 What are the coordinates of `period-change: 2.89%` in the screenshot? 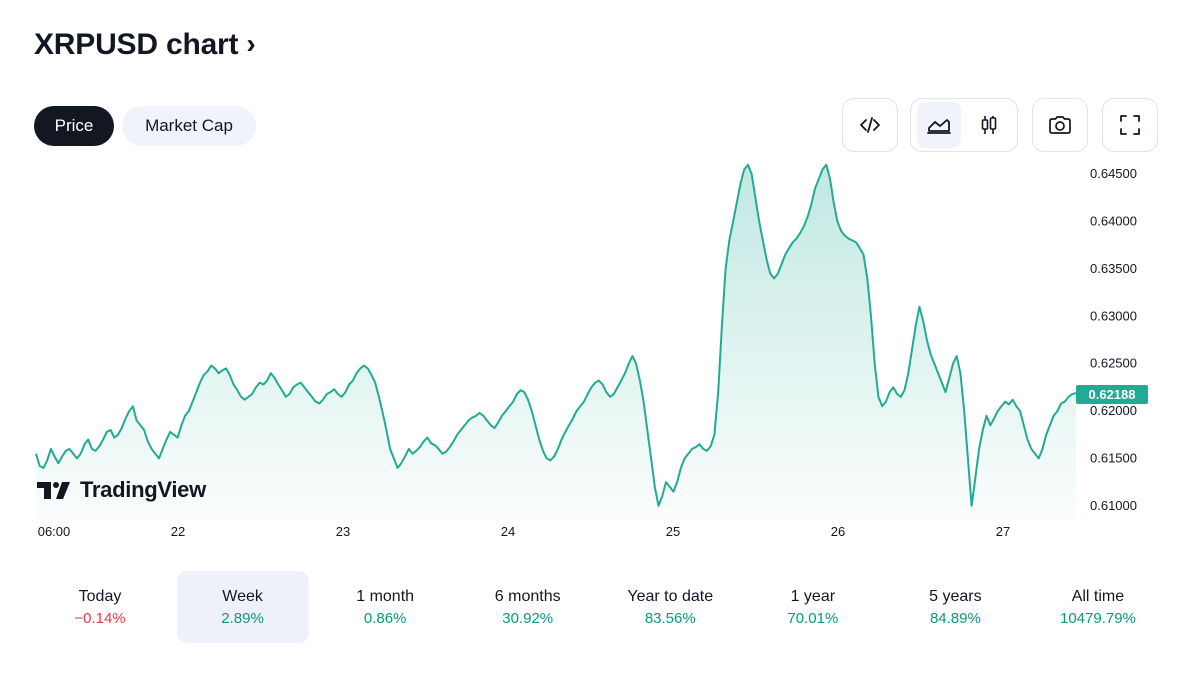 It's located at (242, 618).